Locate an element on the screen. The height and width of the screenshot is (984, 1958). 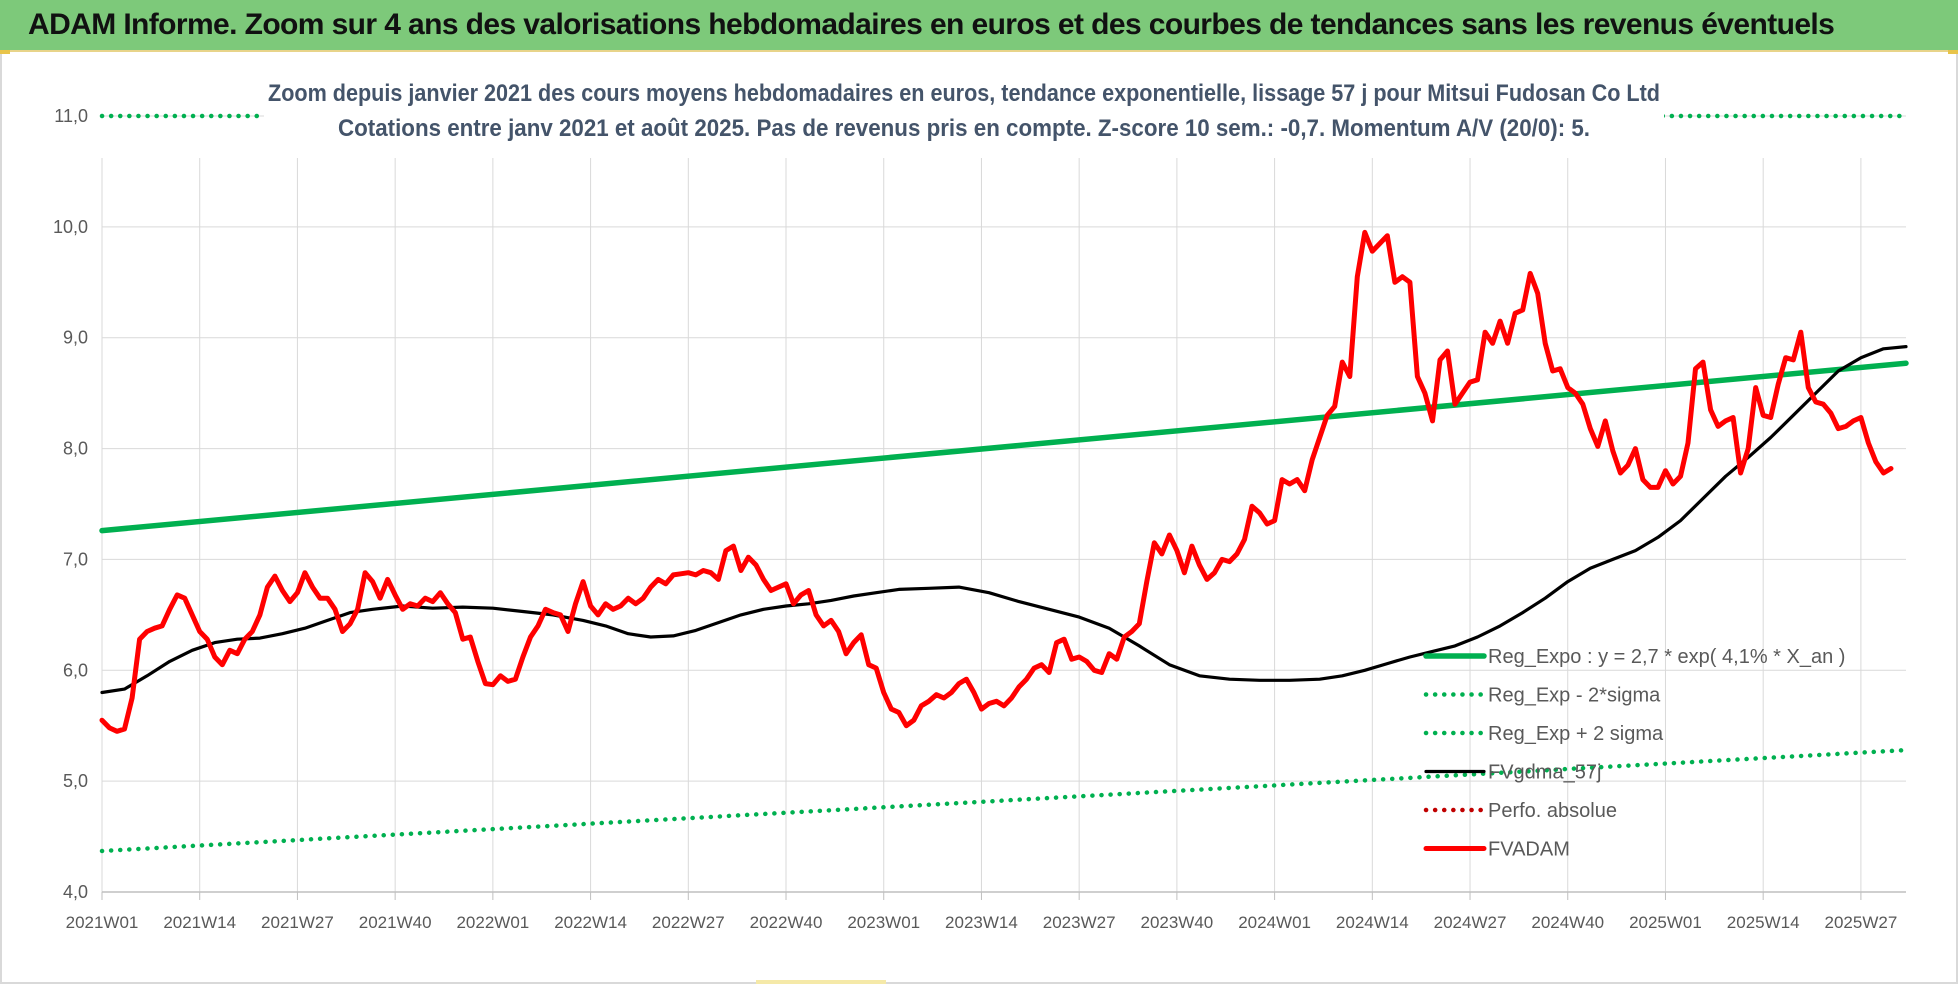
y-tick-label: 8,0 is located at coordinates (75, 449).